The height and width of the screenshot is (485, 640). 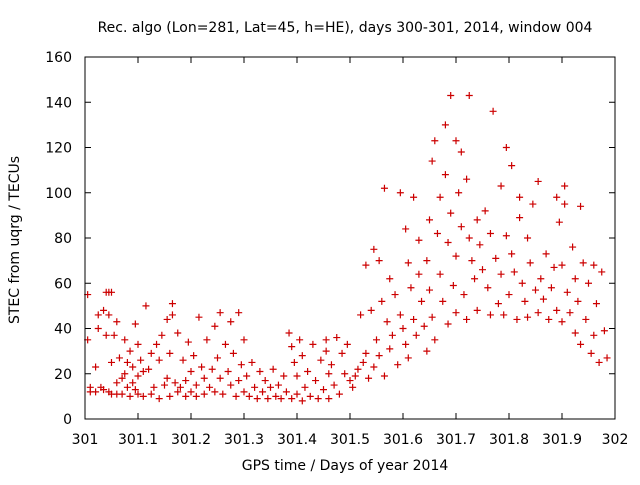 What do you see at coordinates (58, 194) in the screenshot?
I see `y-tick-label: 100` at bounding box center [58, 194].